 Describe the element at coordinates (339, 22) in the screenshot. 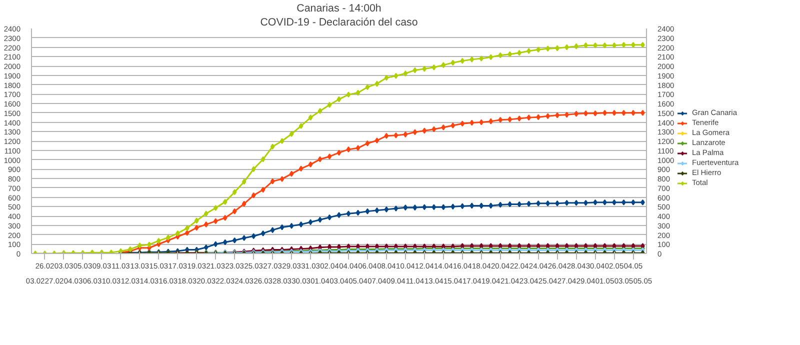

I see `chart-subtitle: COVID-19 - Declaración del caso` at that location.